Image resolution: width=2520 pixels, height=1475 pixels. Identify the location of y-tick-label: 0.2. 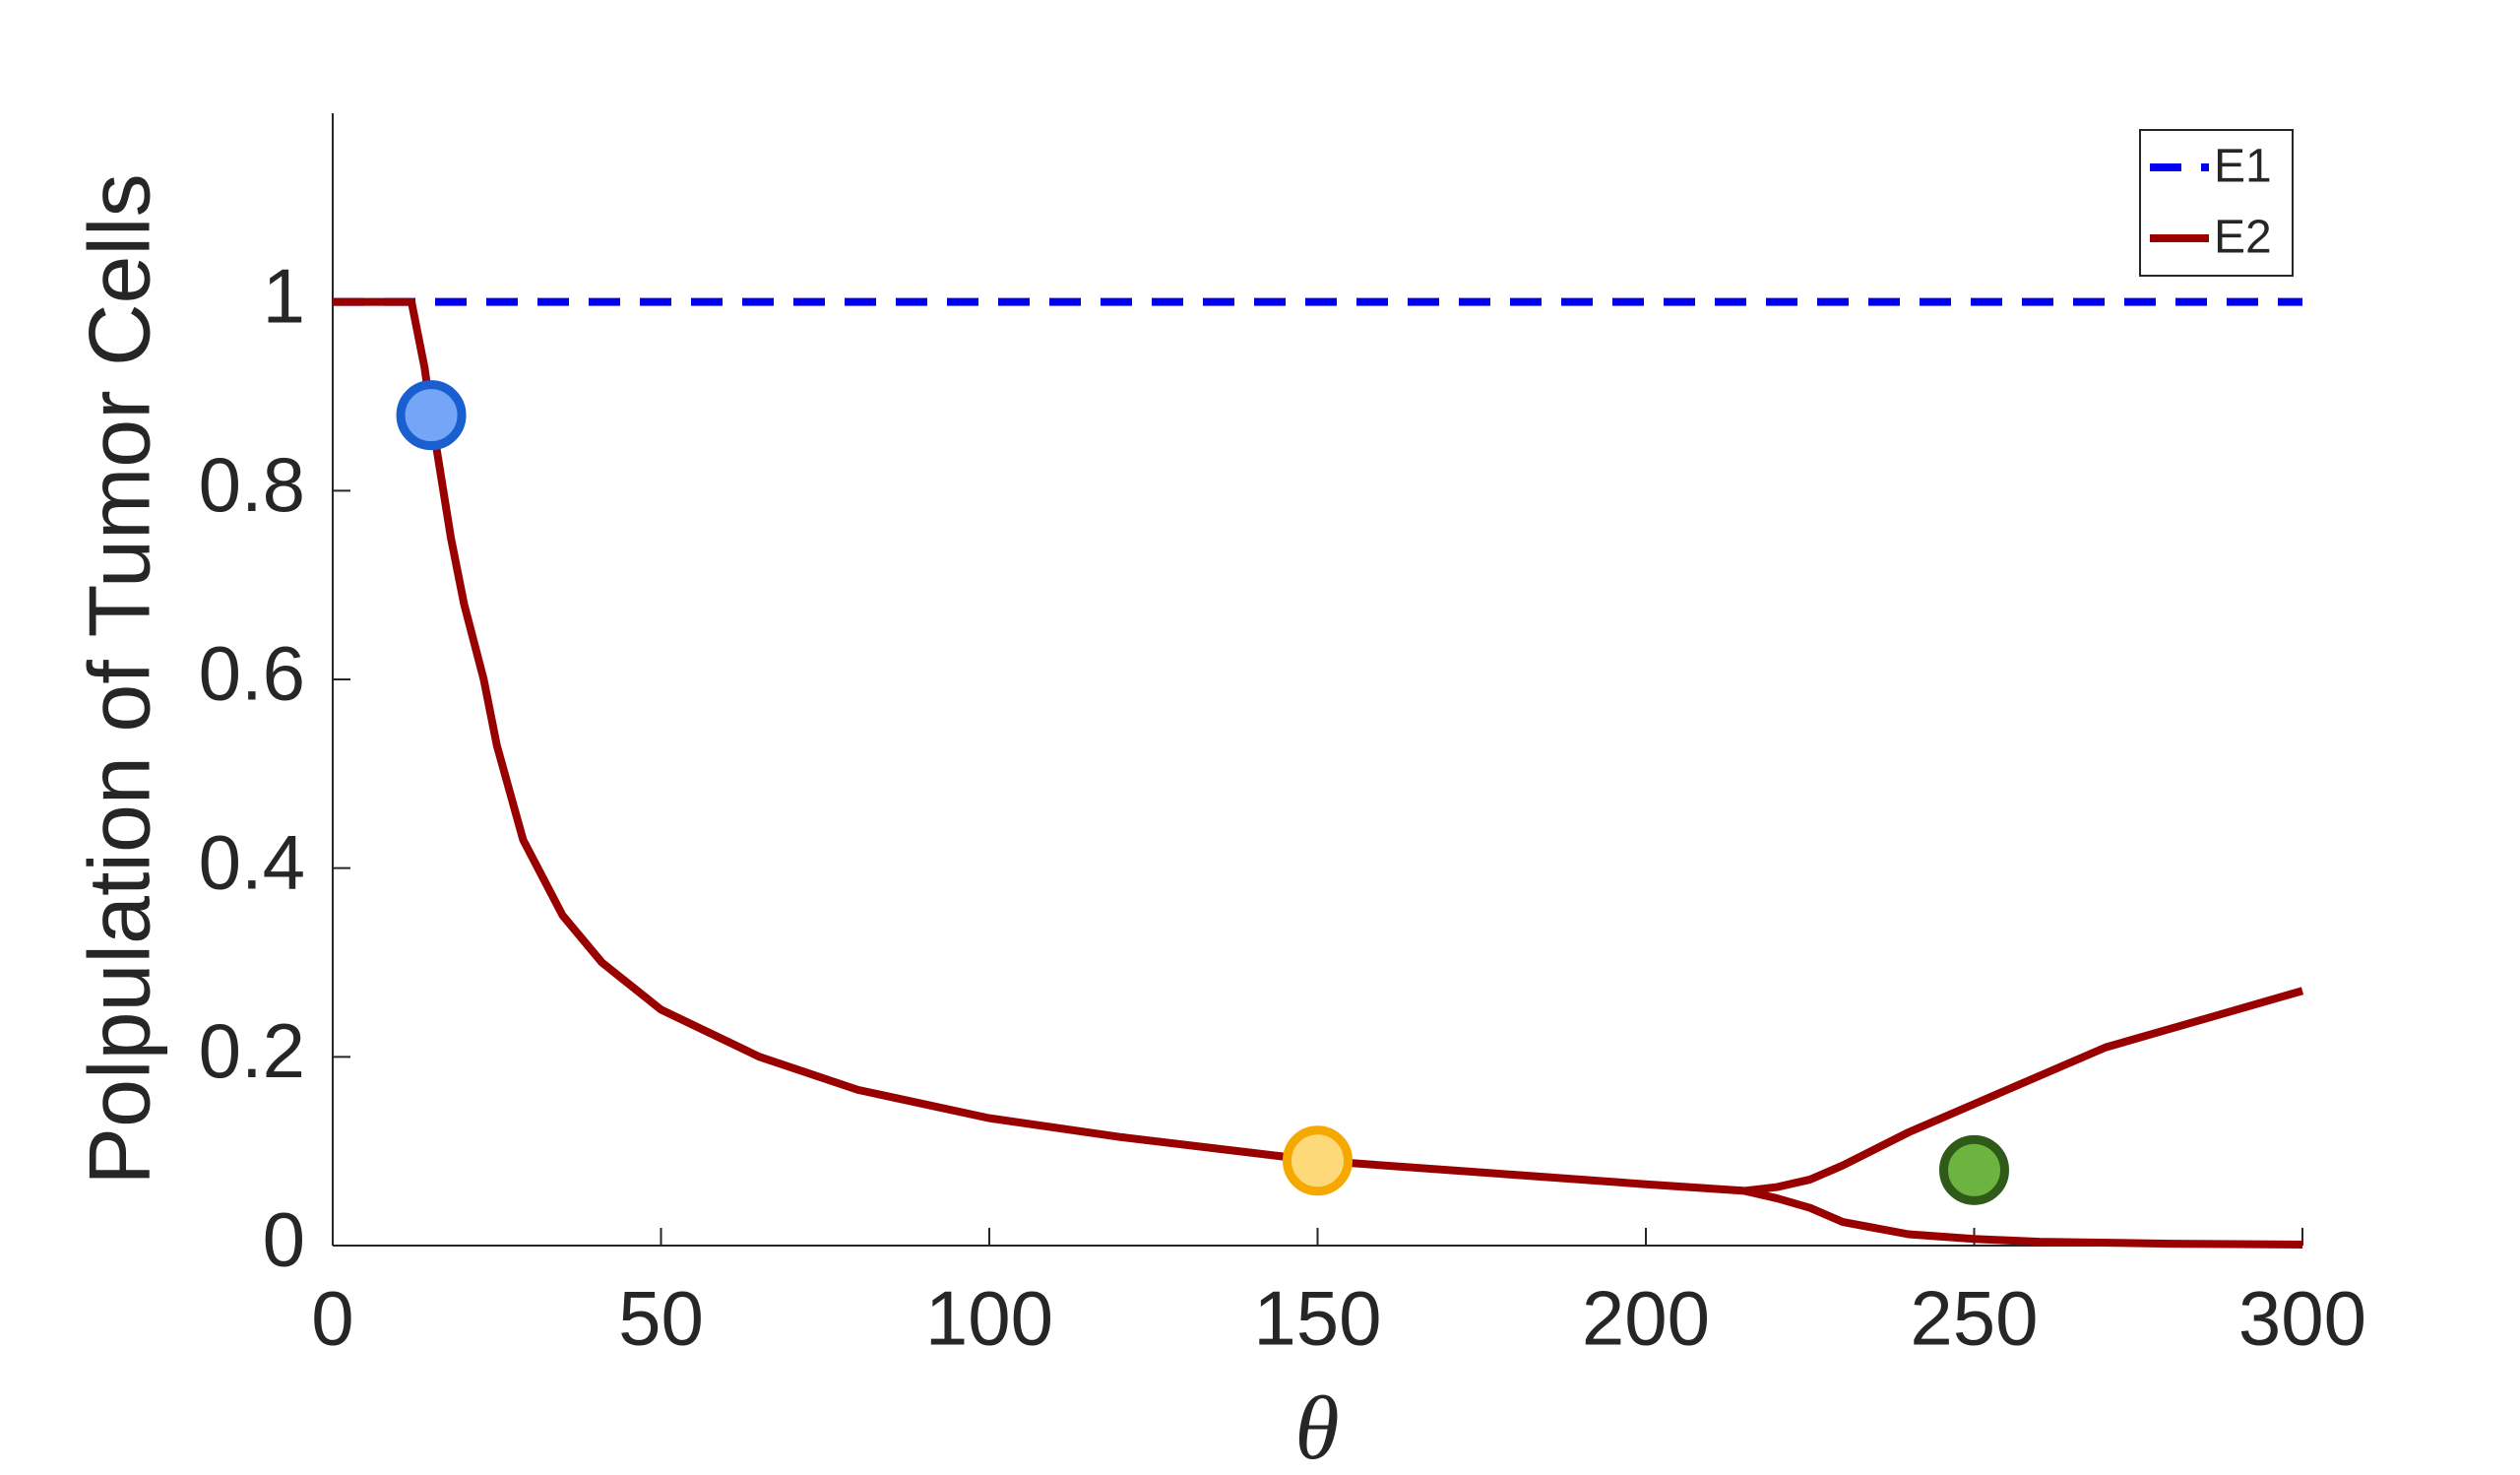
(252, 1050).